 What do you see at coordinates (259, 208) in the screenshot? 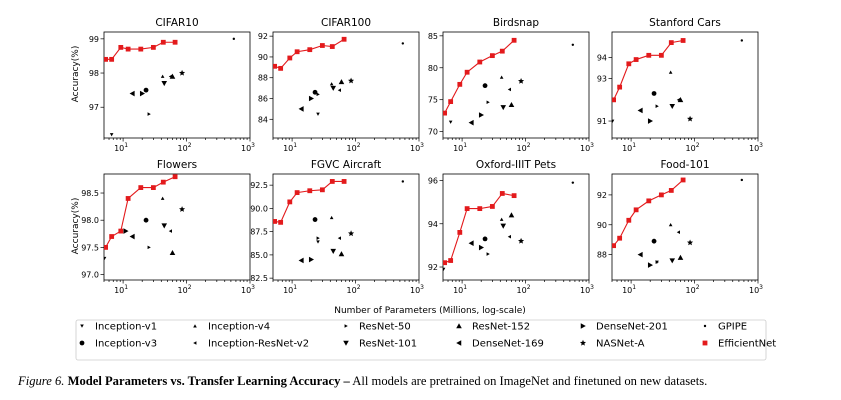
I see `y-tick-label: 90.0` at bounding box center [259, 208].